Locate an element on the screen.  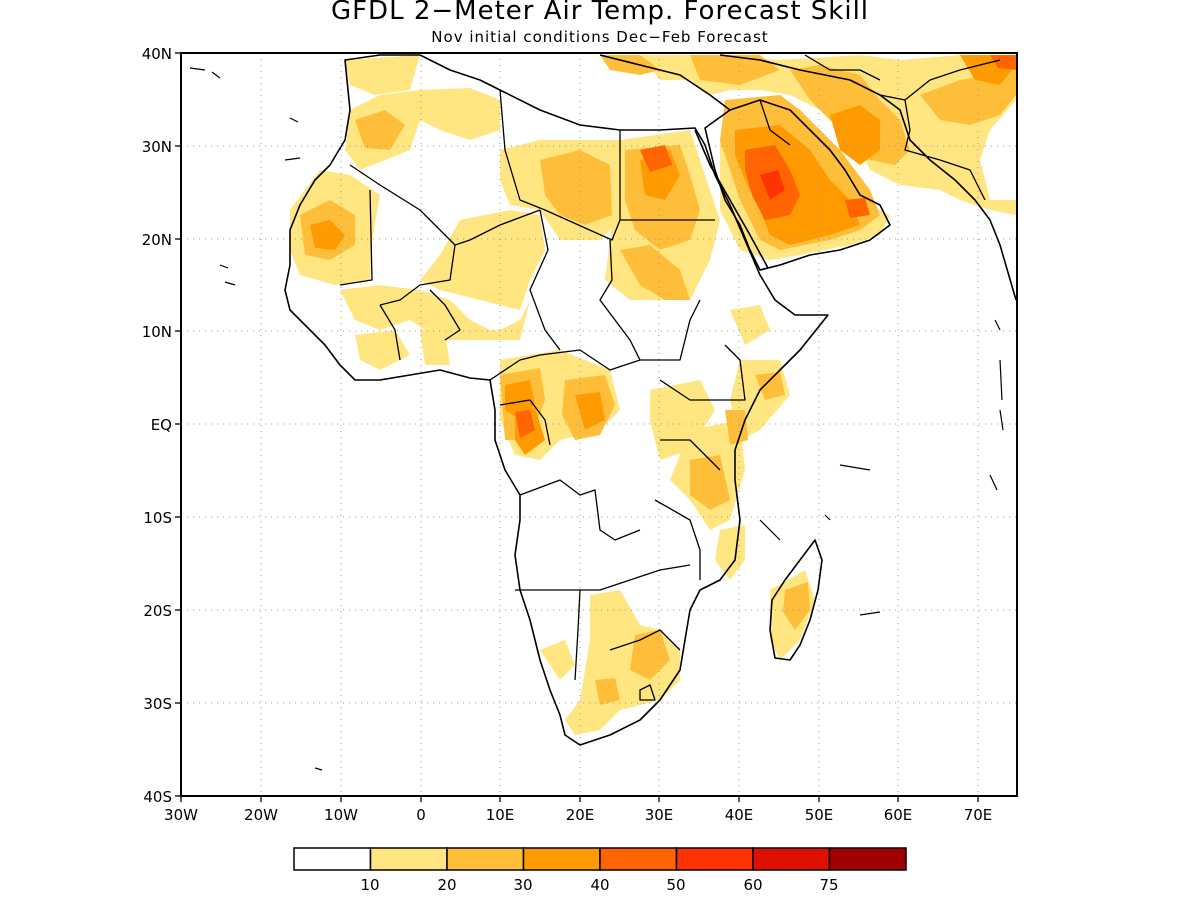
red-sea-coast is located at coordinates (731, 199).